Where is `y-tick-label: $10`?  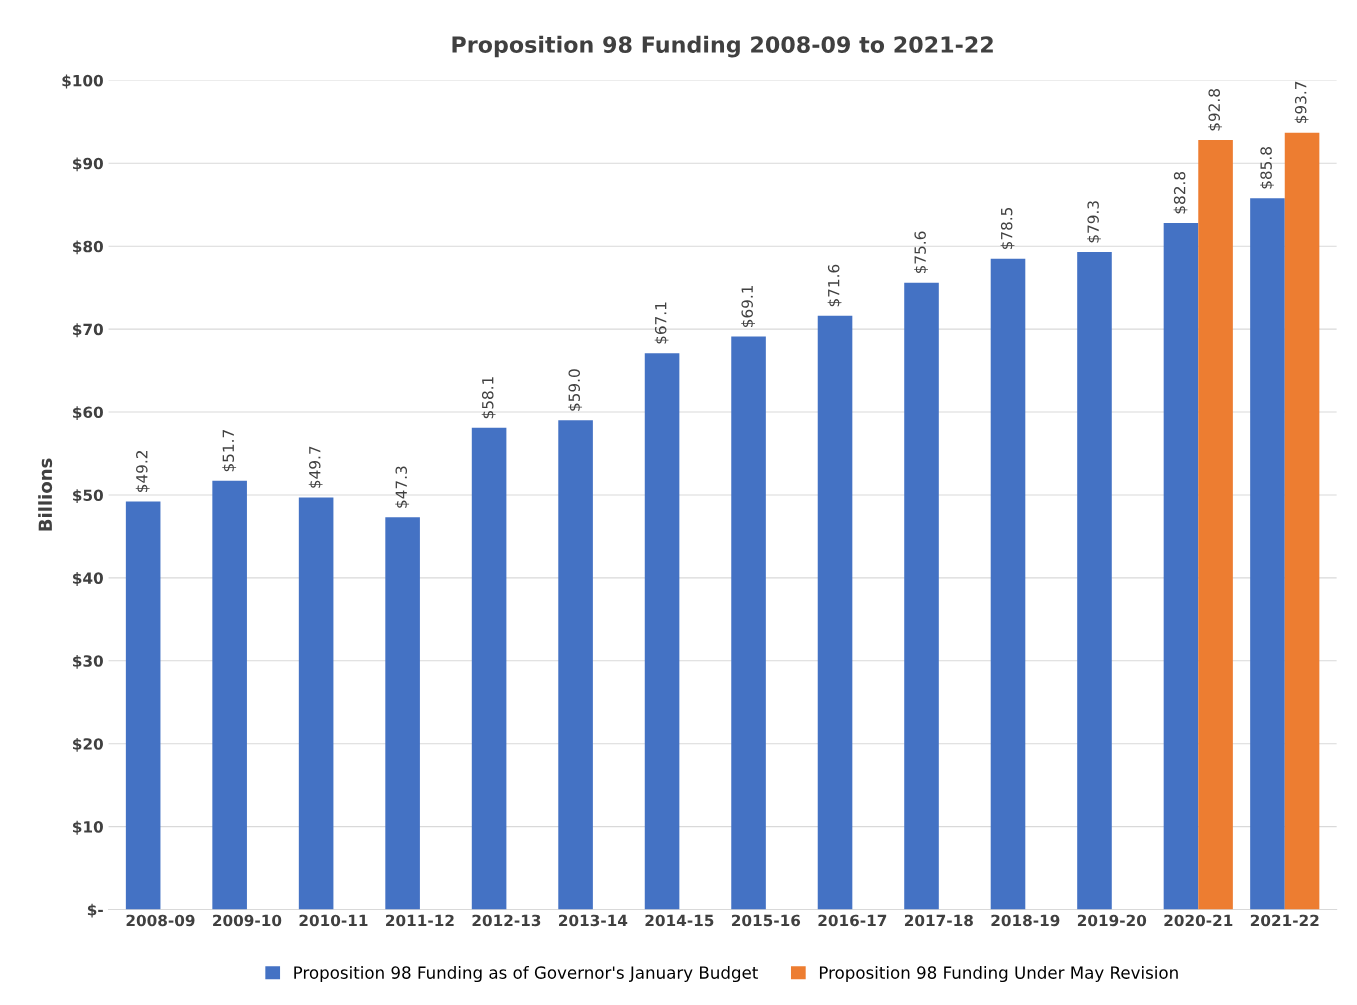
y-tick-label: $10 is located at coordinates (88, 827).